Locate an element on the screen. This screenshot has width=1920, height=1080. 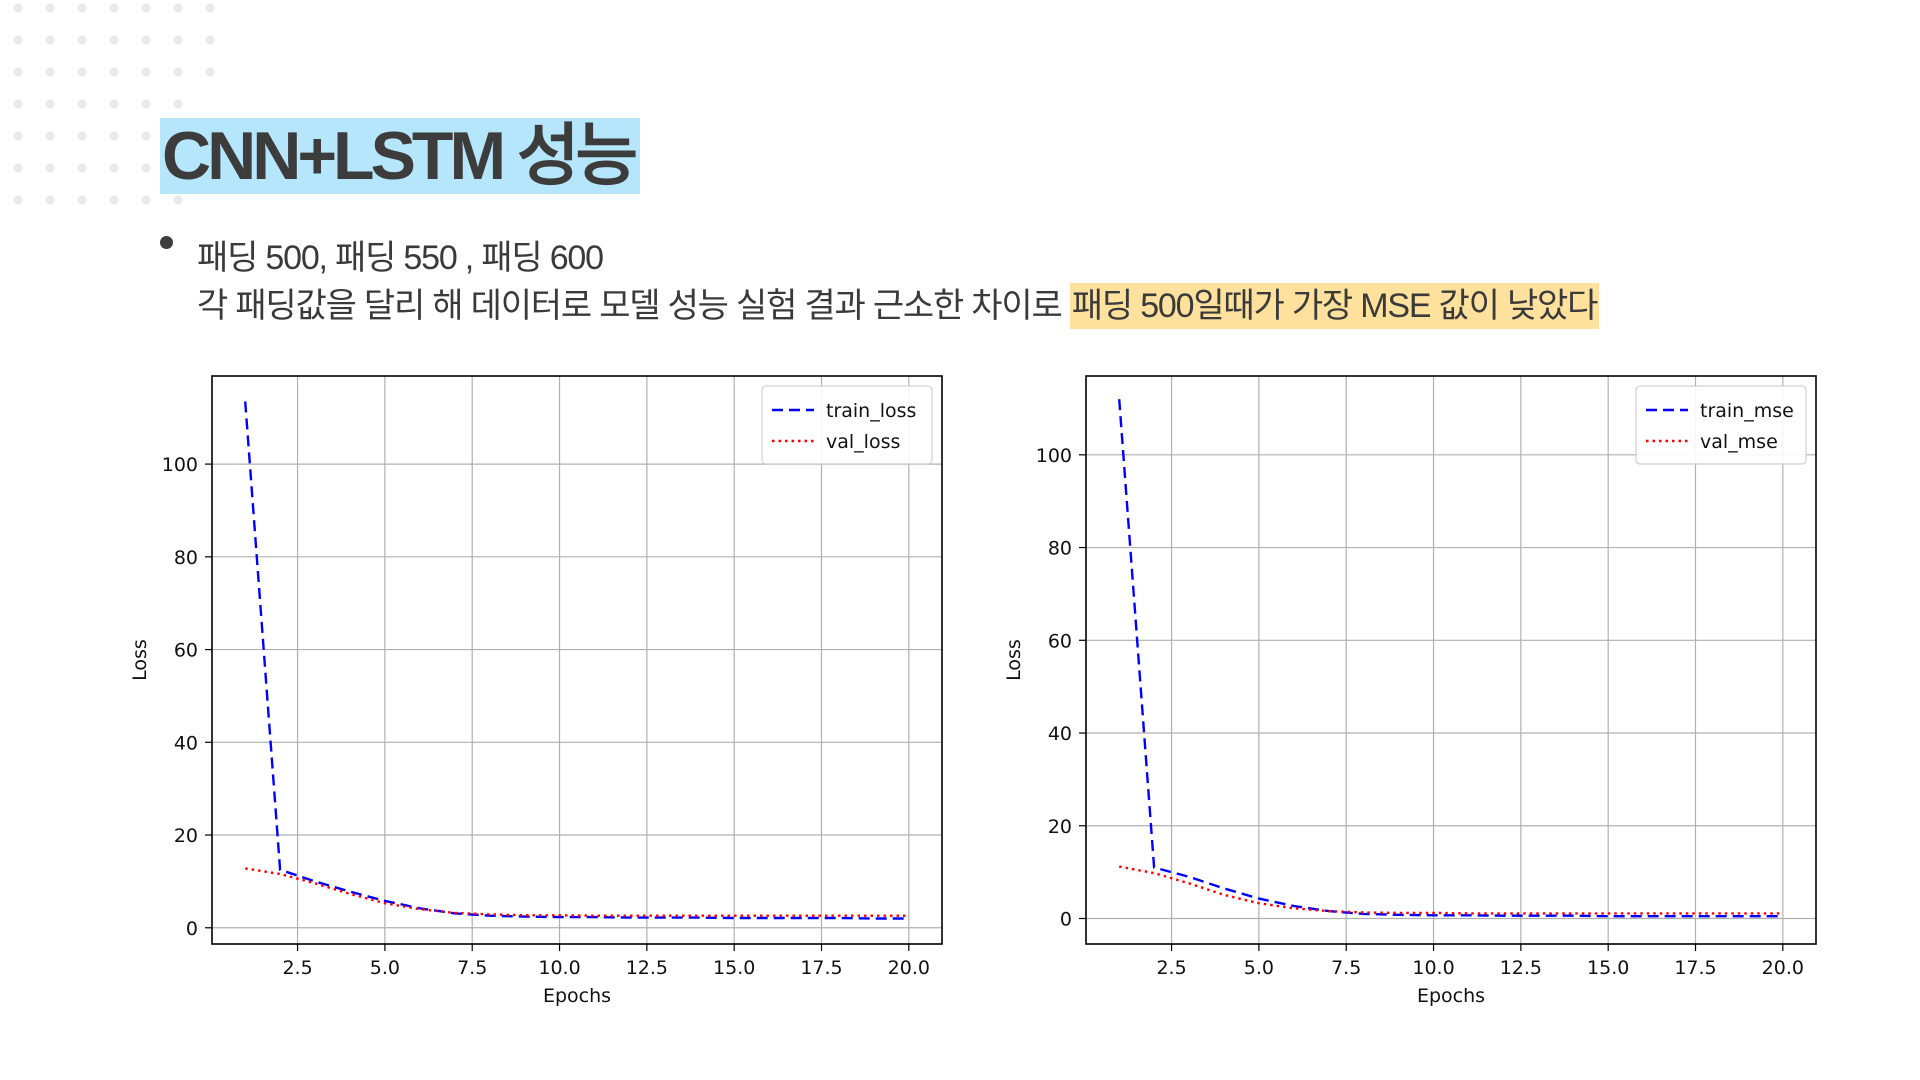
series-line-val_mse is located at coordinates (1450, 890).